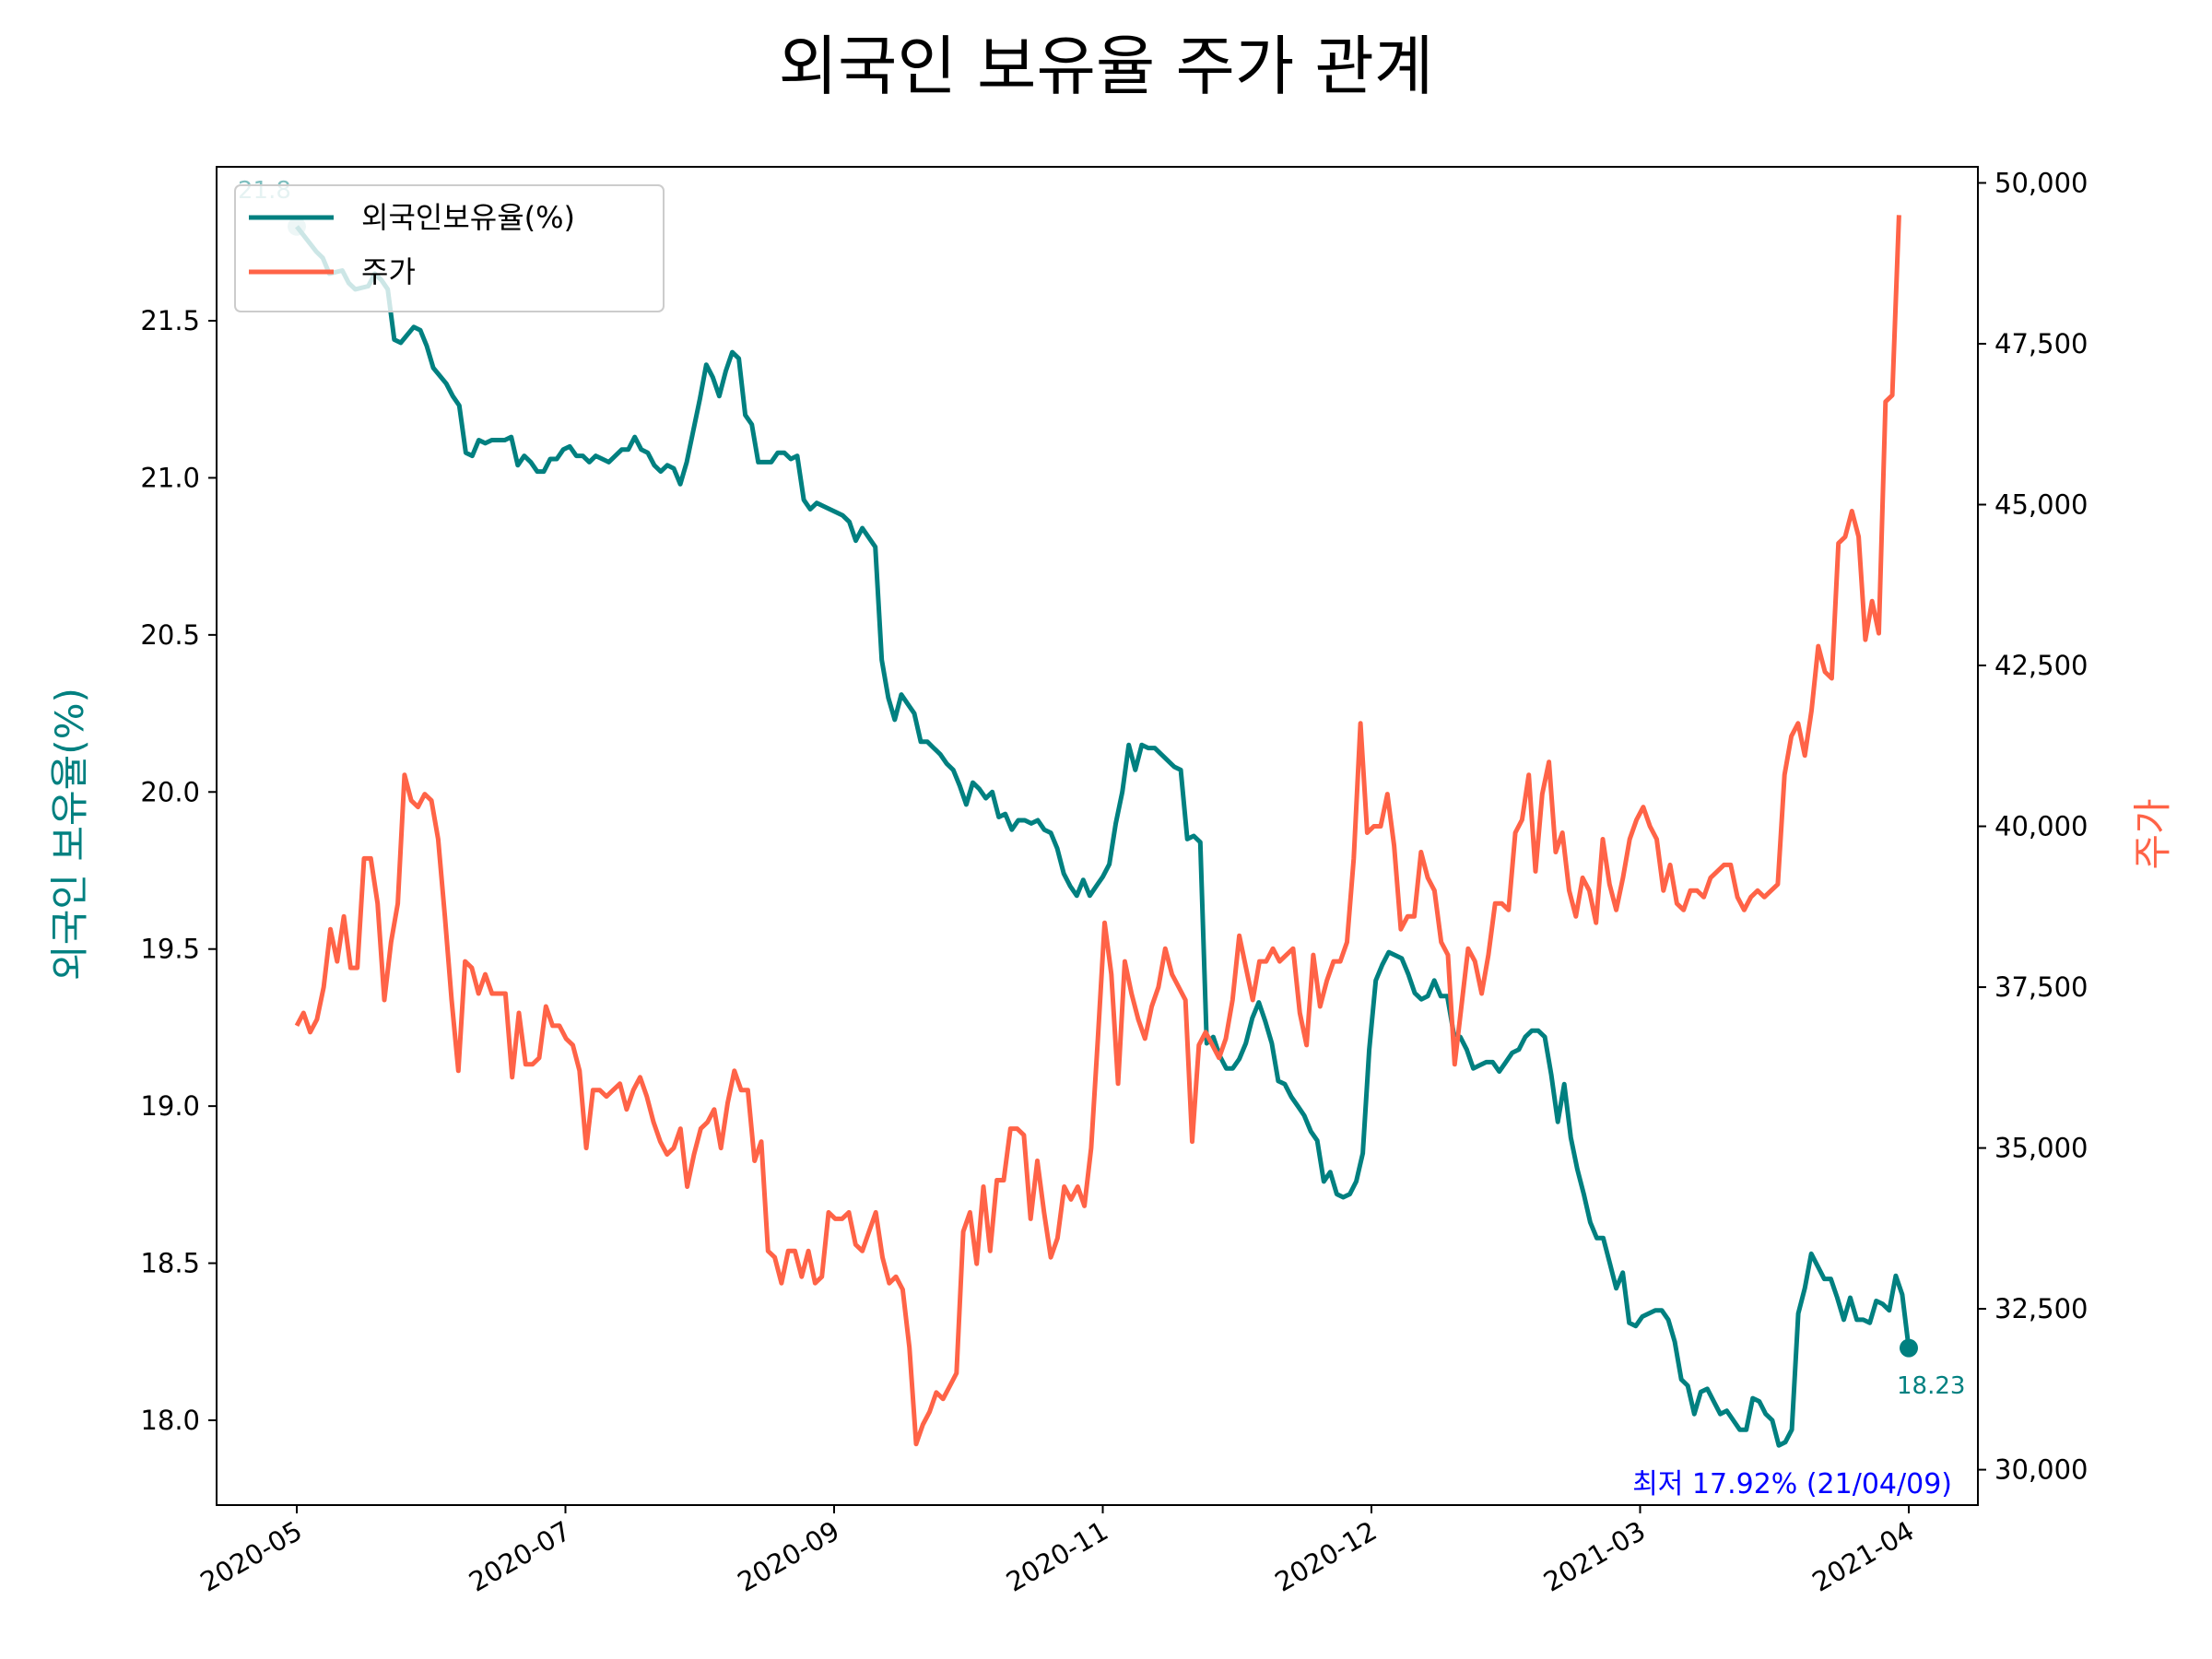 The width and height of the screenshot is (2212, 1659). Describe the element at coordinates (170, 635) in the screenshot. I see `left-tick-label: 20.5` at that location.